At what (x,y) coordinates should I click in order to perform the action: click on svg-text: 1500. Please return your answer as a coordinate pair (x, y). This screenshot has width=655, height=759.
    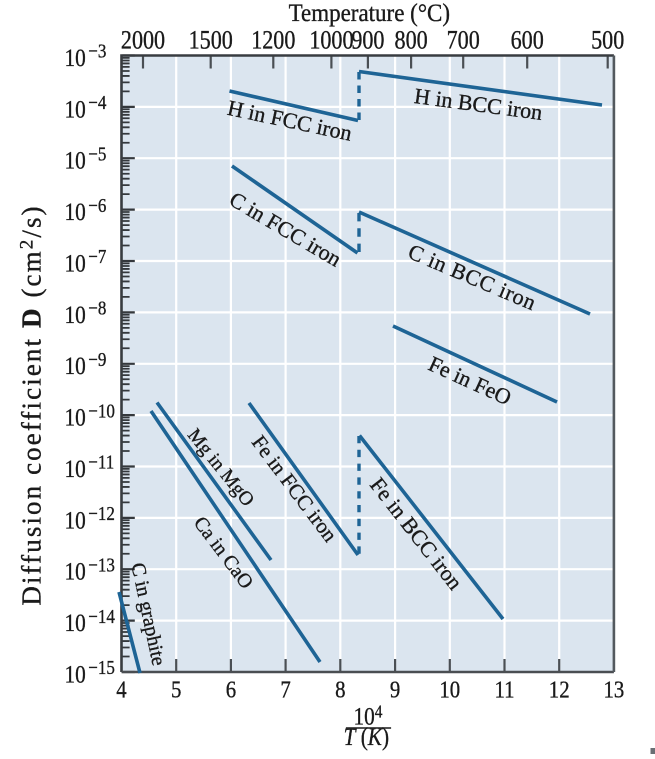
    Looking at the image, I should click on (211, 41).